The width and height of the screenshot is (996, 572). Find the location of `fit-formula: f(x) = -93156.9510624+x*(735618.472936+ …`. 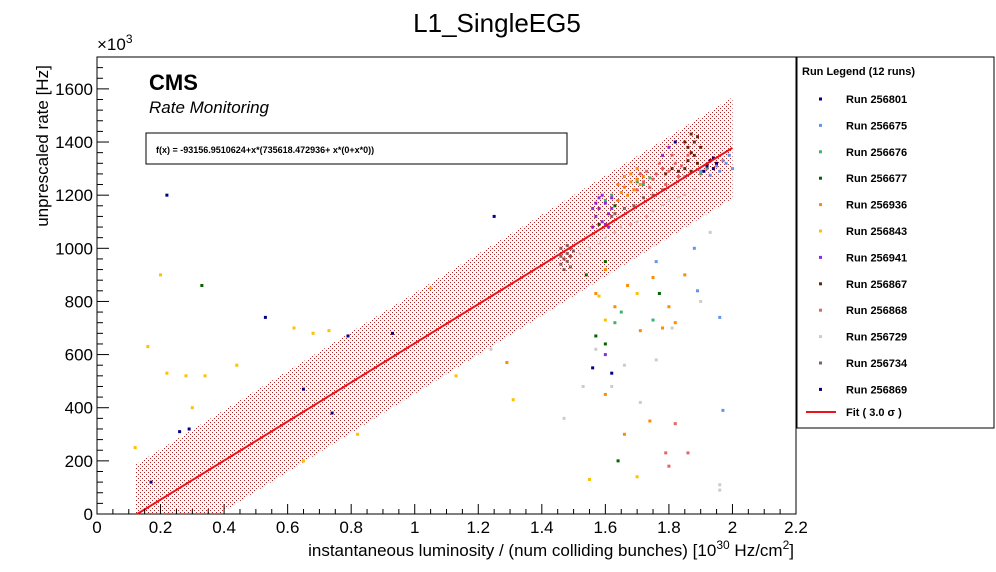

fit-formula: f(x) = -93156.9510624+x*(735618.472936+ … is located at coordinates (265, 150).